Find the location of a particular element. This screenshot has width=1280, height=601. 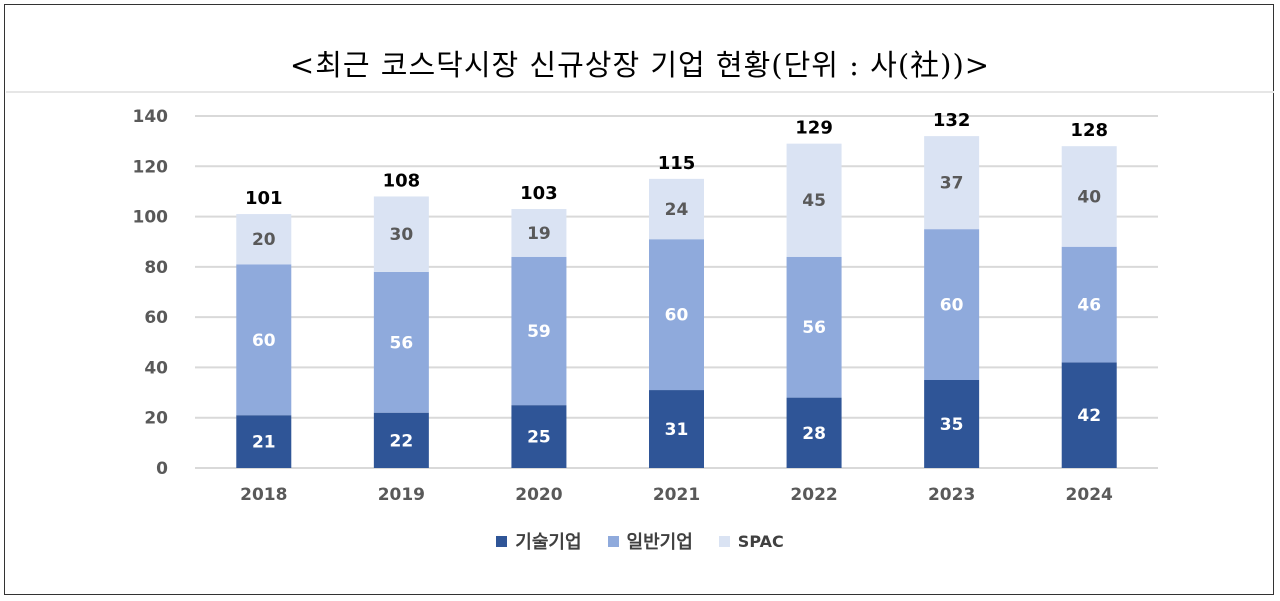

data-label: 22 is located at coordinates (402, 441).